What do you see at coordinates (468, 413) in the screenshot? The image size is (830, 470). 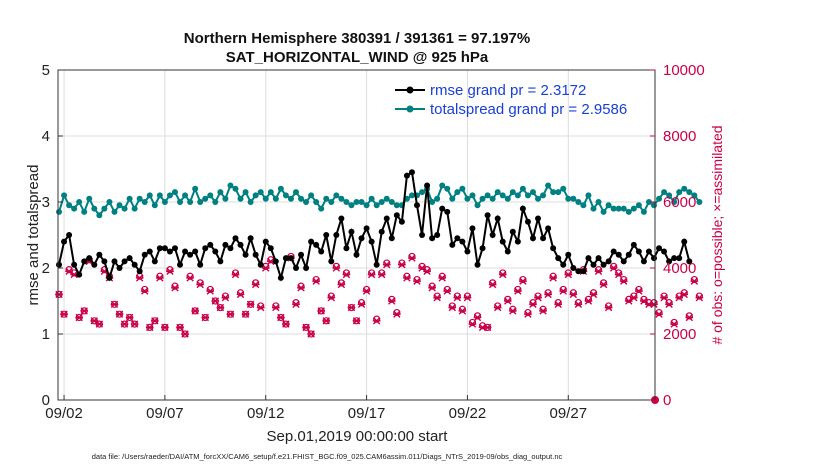 I see `x-tick-label: 09/22` at bounding box center [468, 413].